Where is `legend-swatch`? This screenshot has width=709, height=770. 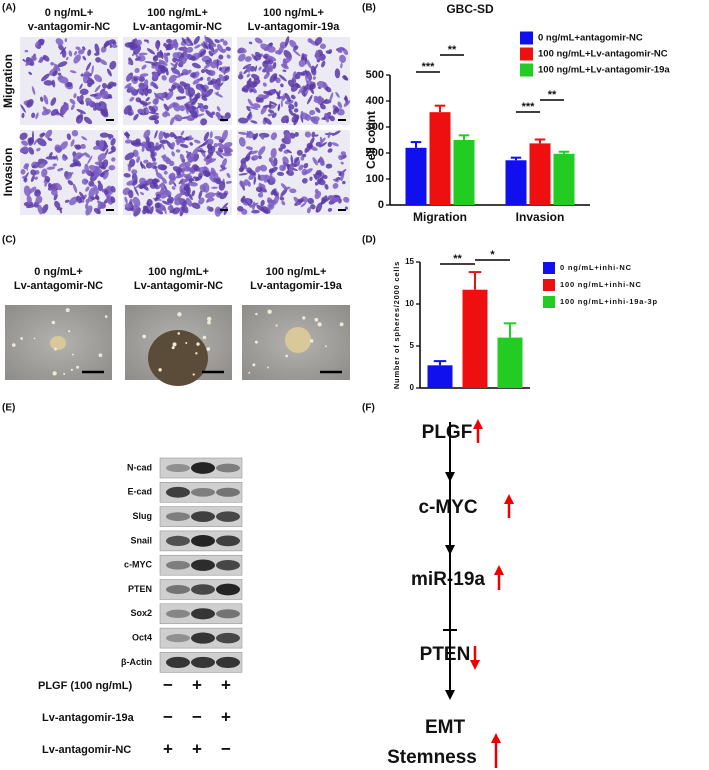
legend-swatch is located at coordinates (526, 38).